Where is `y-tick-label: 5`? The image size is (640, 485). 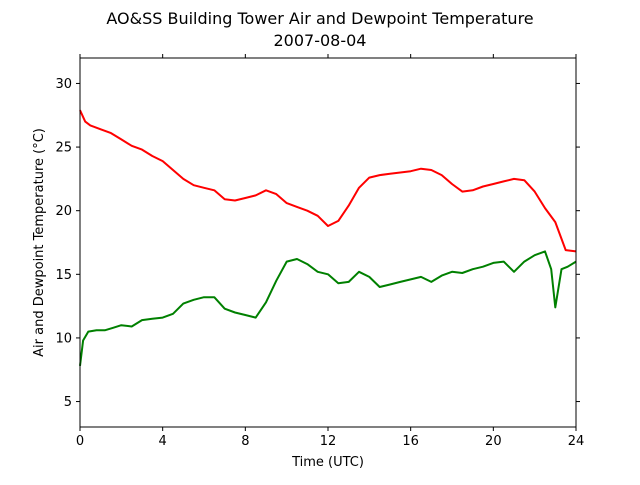
y-tick-label: 5 is located at coordinates (68, 402).